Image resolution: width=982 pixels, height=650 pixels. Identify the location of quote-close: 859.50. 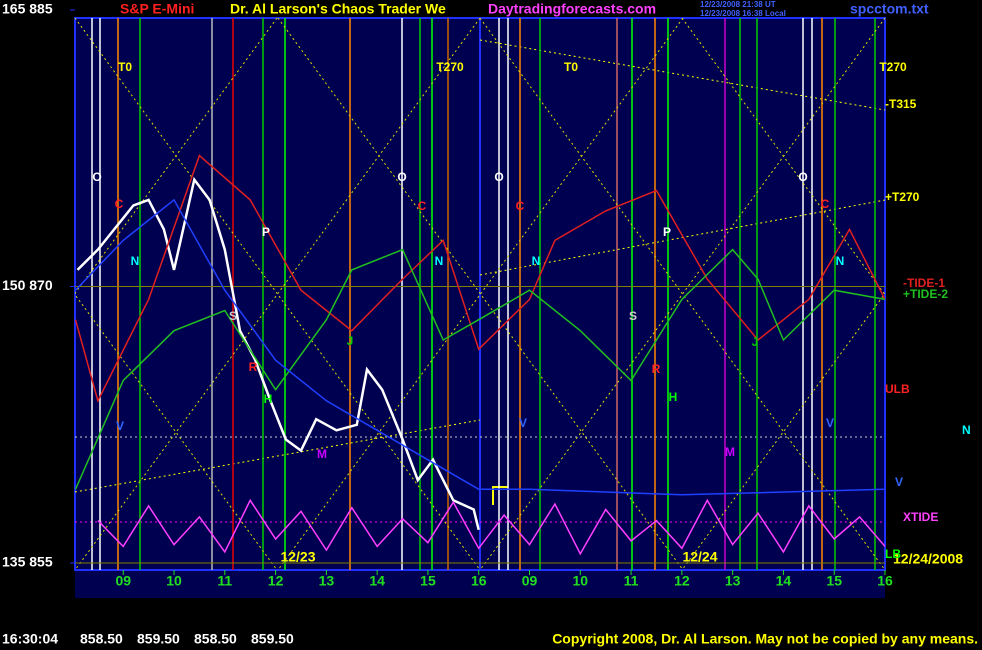
(272, 639).